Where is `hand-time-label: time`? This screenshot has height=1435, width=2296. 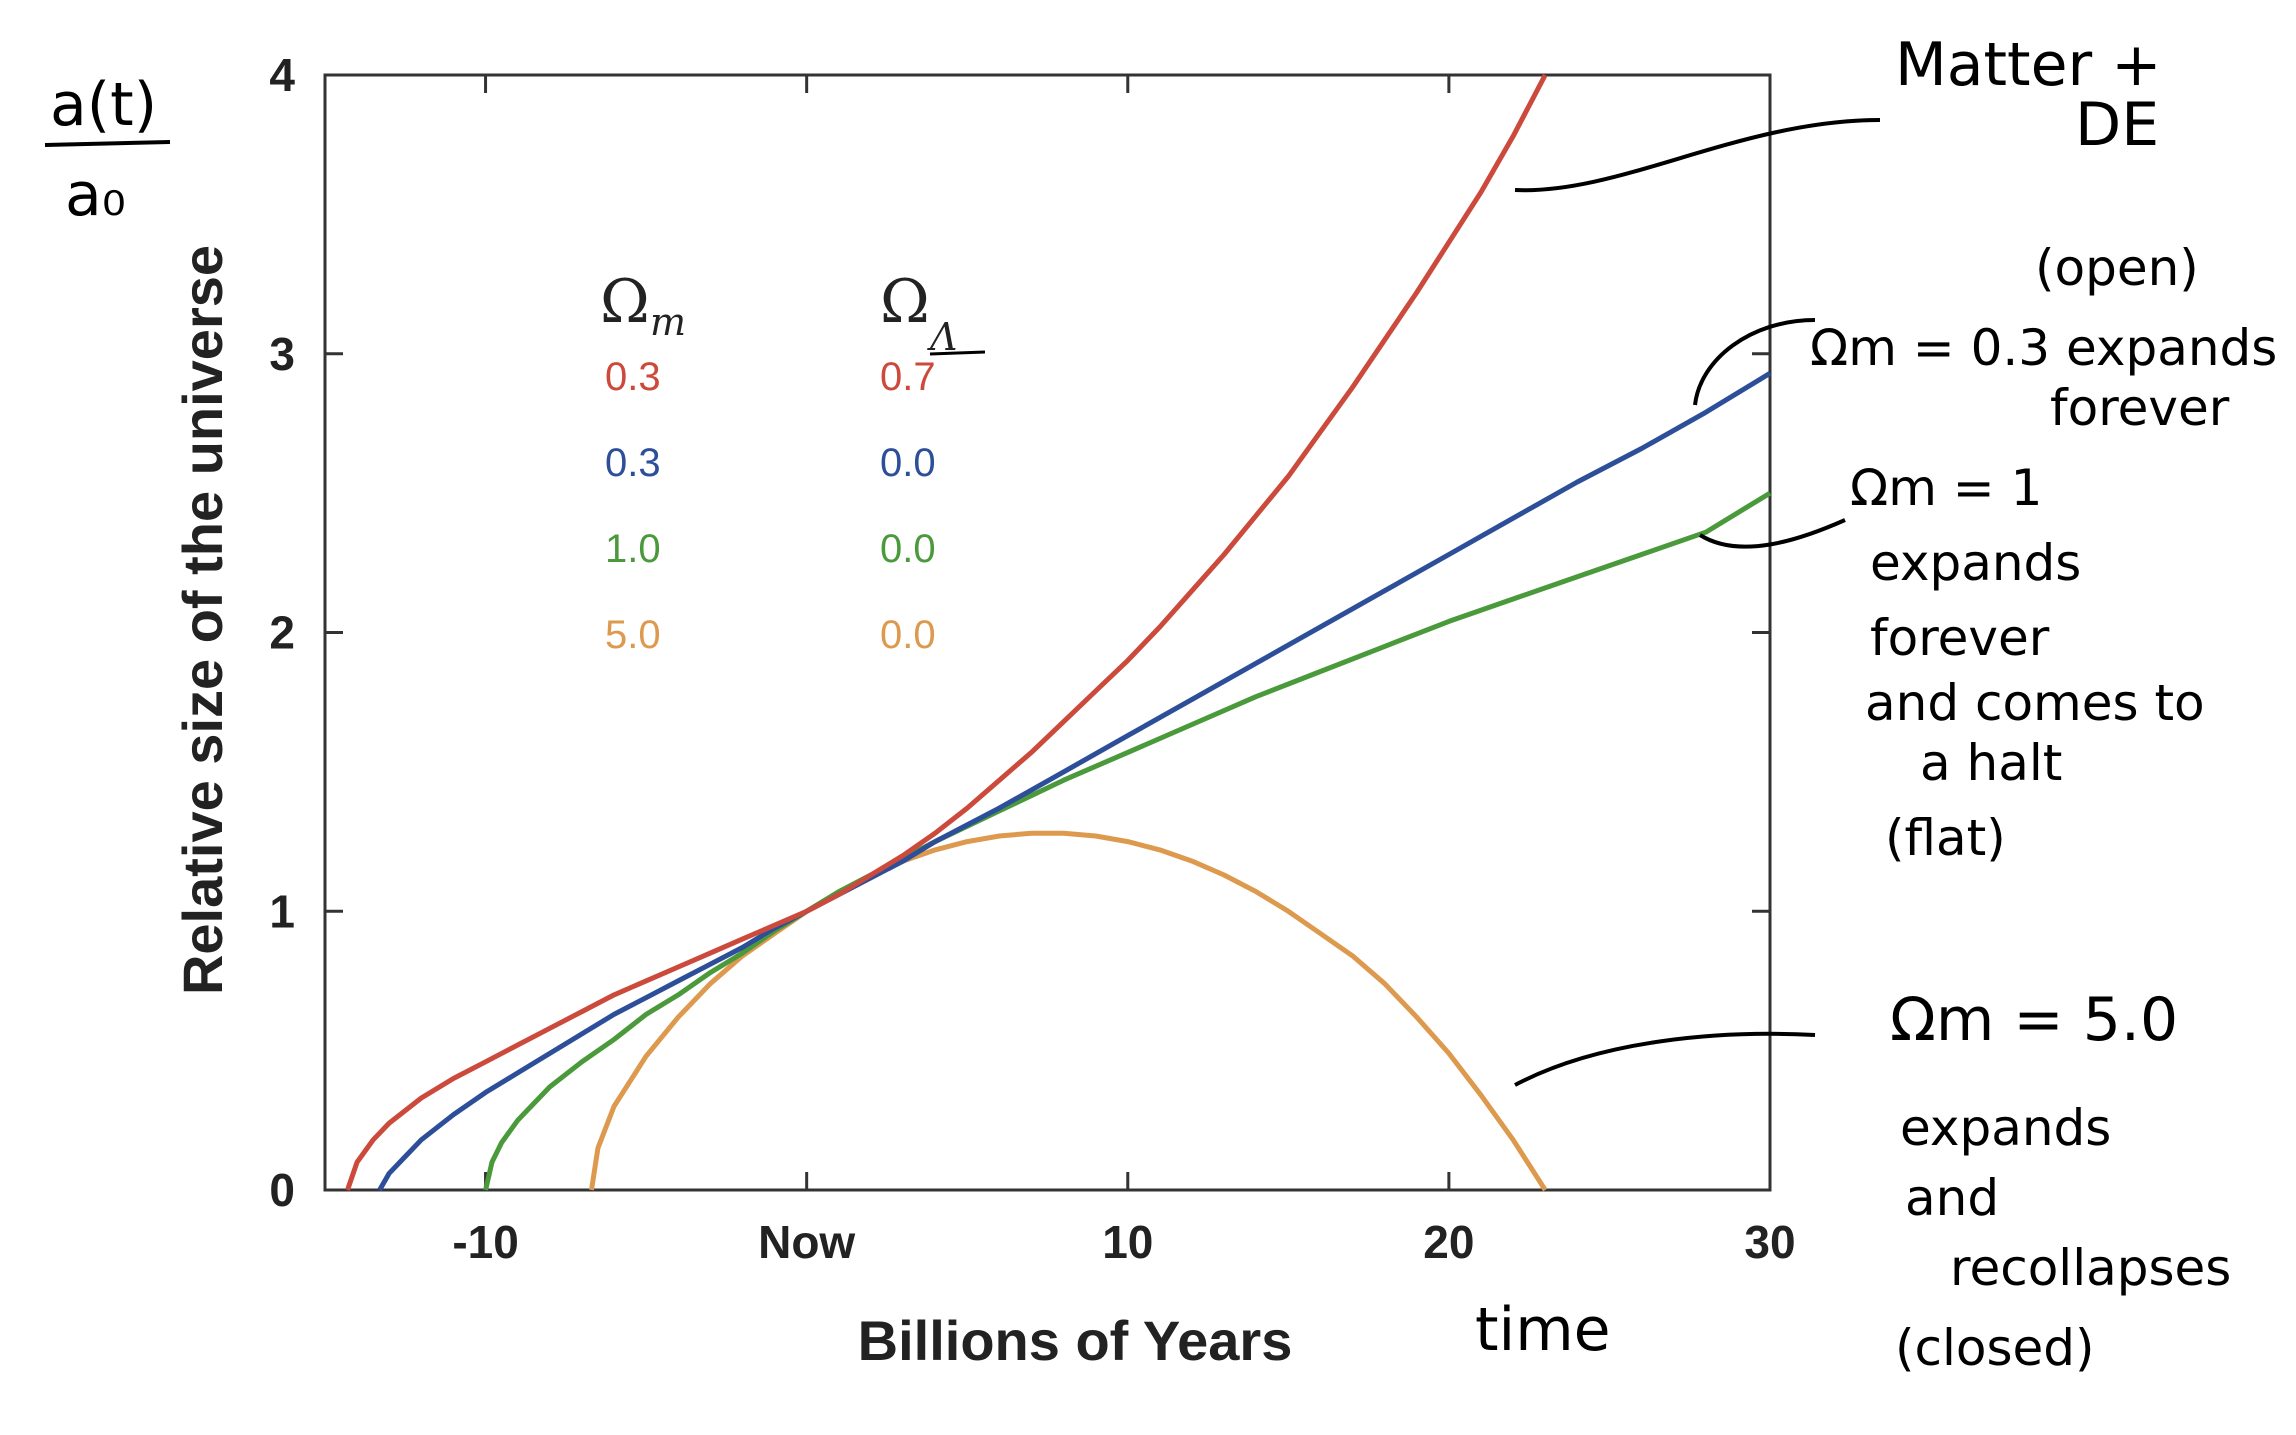 hand-time-label: time is located at coordinates (1543, 1330).